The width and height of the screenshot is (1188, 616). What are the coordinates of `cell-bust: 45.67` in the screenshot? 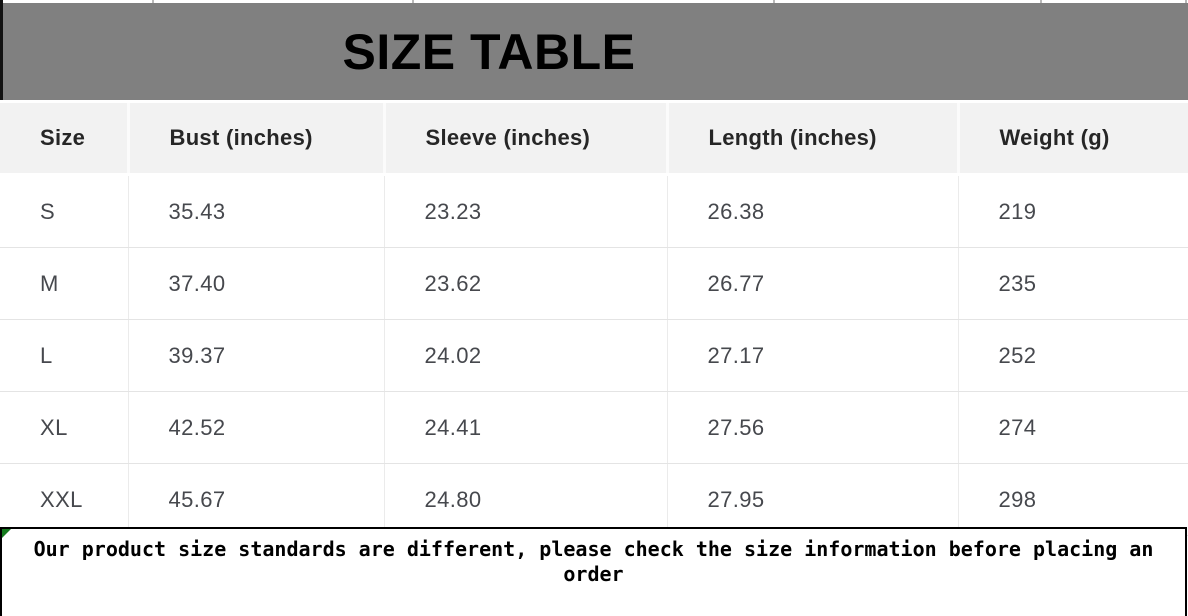 It's located at (256, 499).